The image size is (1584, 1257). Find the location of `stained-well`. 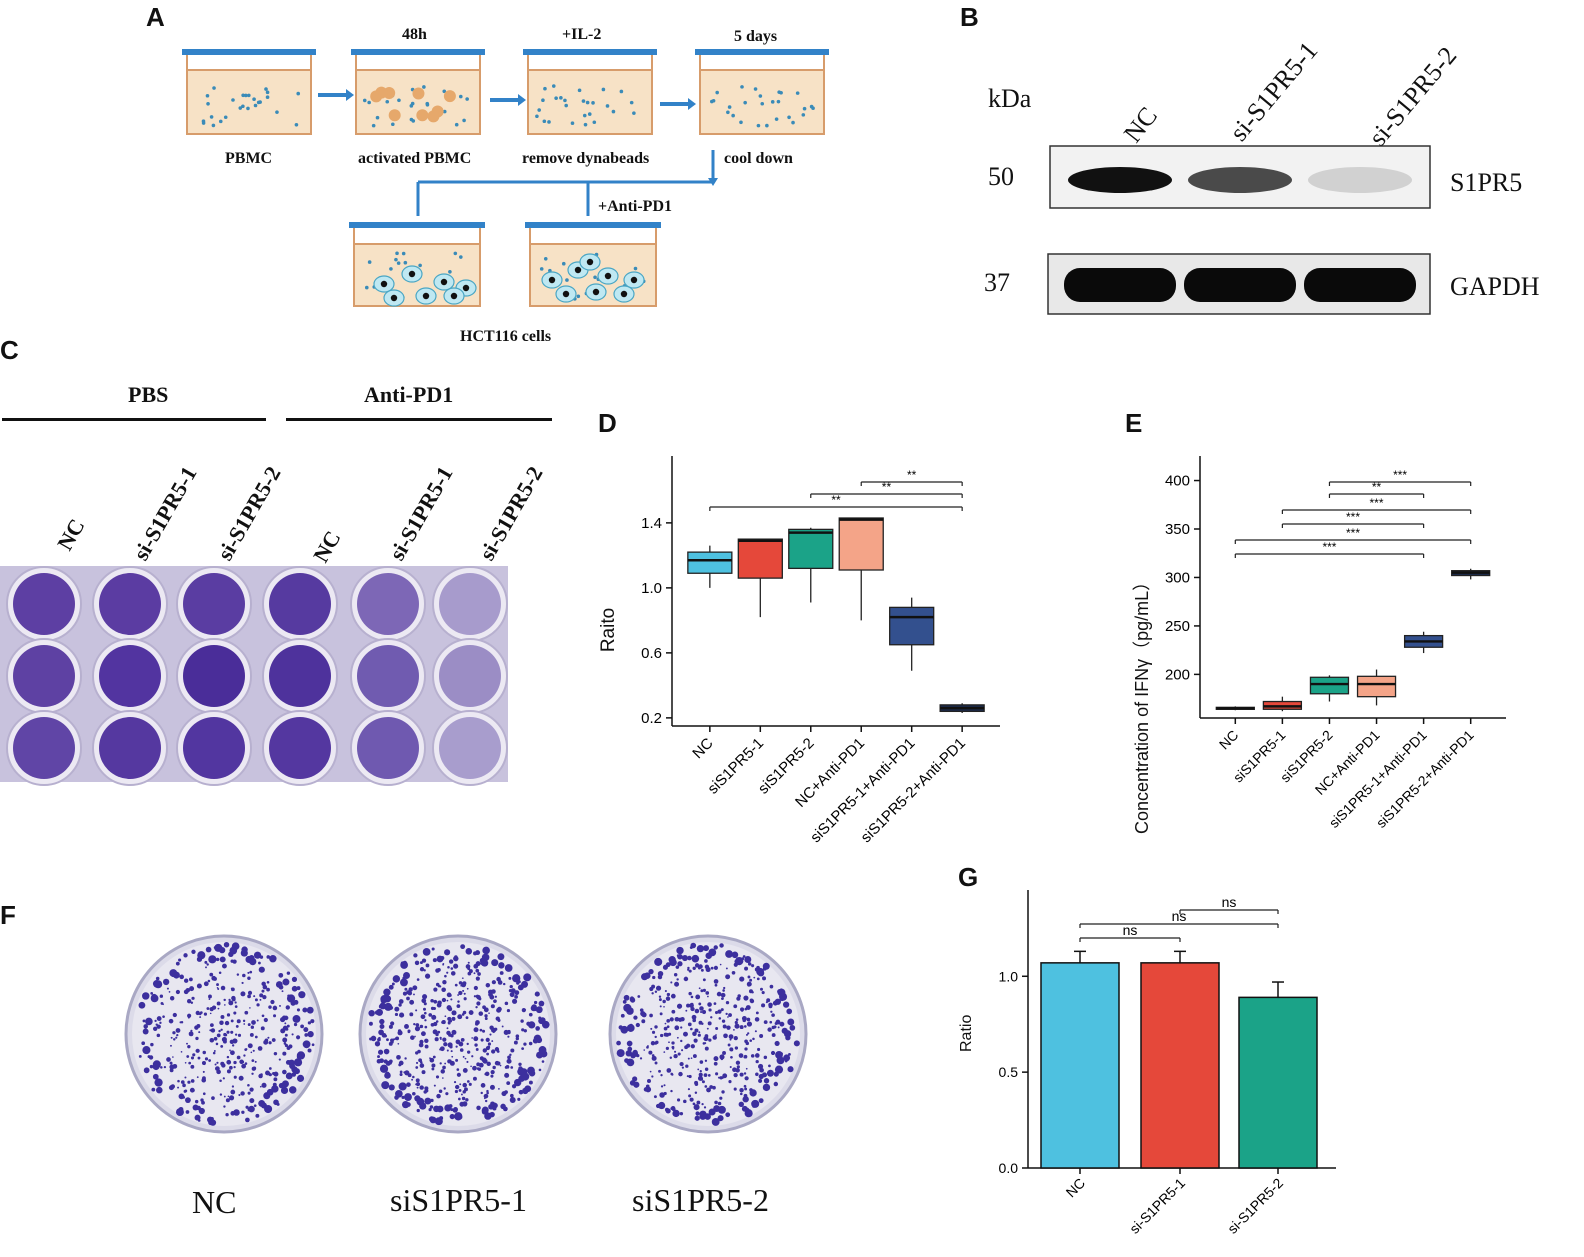

stained-well is located at coordinates (470, 604).